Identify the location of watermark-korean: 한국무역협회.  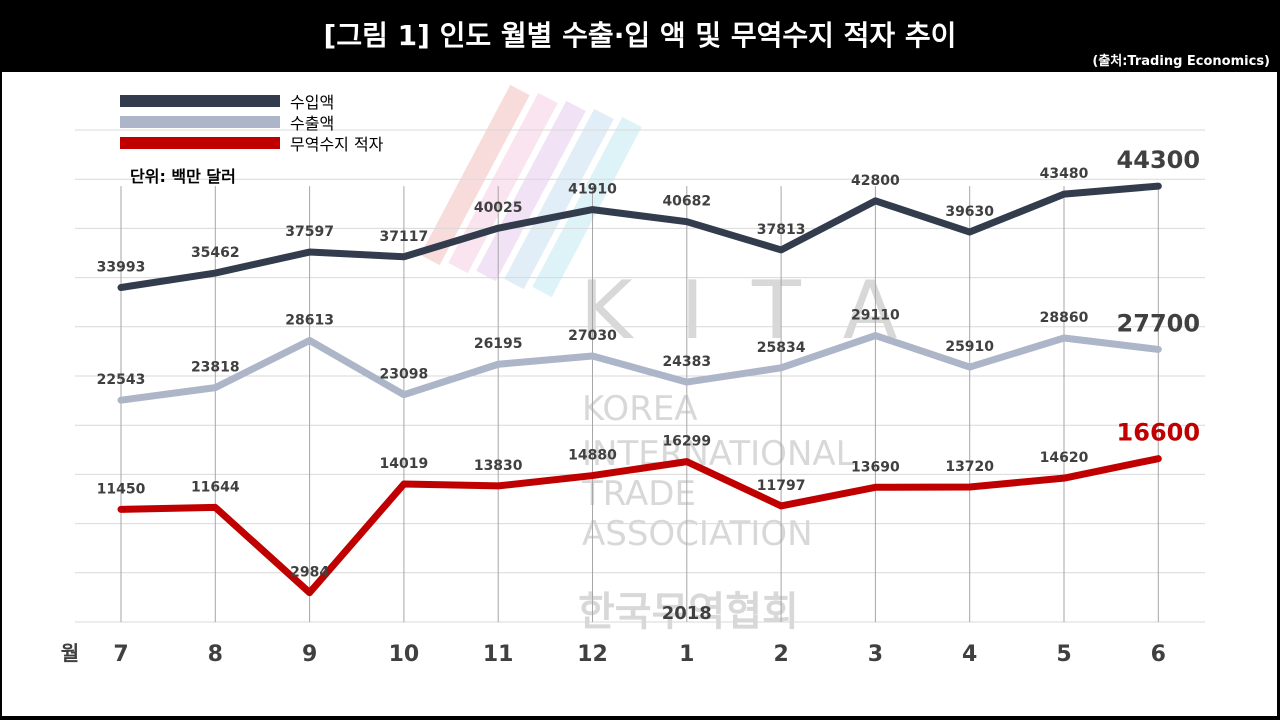
(688, 612).